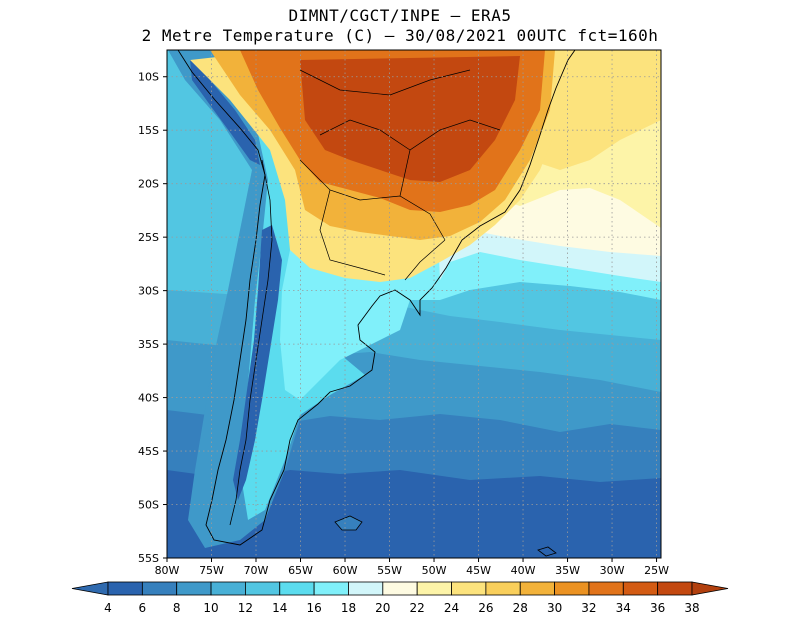 This screenshot has width=800, height=618. What do you see at coordinates (148, 398) in the screenshot?
I see `lat-label: 40S` at bounding box center [148, 398].